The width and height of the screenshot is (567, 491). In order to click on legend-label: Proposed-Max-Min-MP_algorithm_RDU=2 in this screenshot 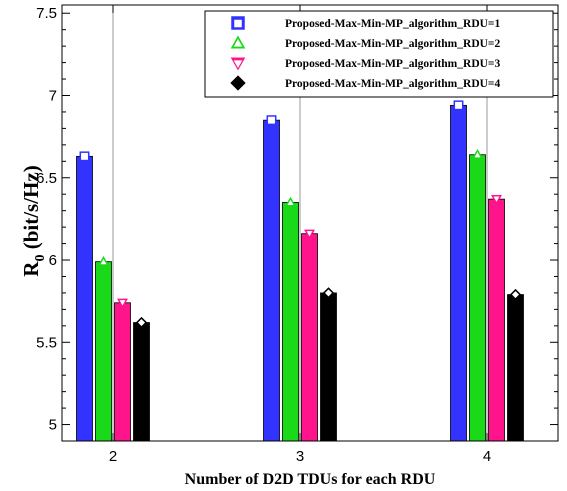, I will do `click(392, 44)`.